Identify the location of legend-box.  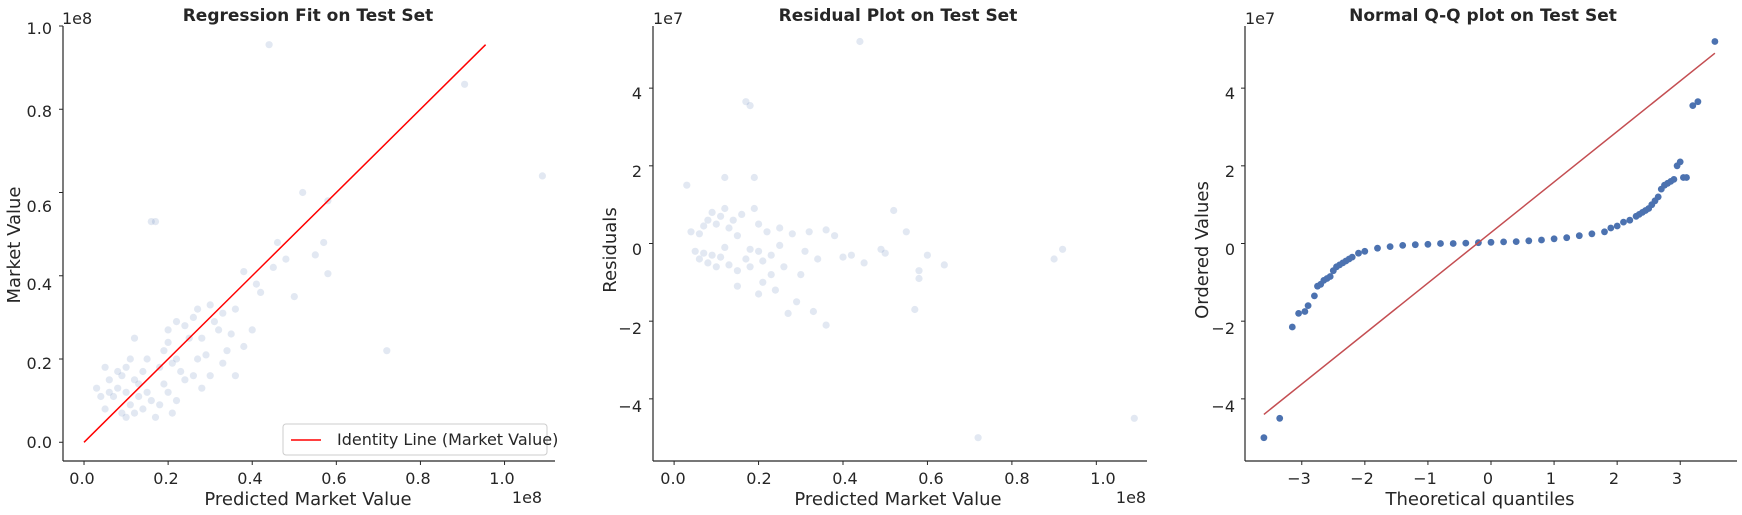
(415, 439).